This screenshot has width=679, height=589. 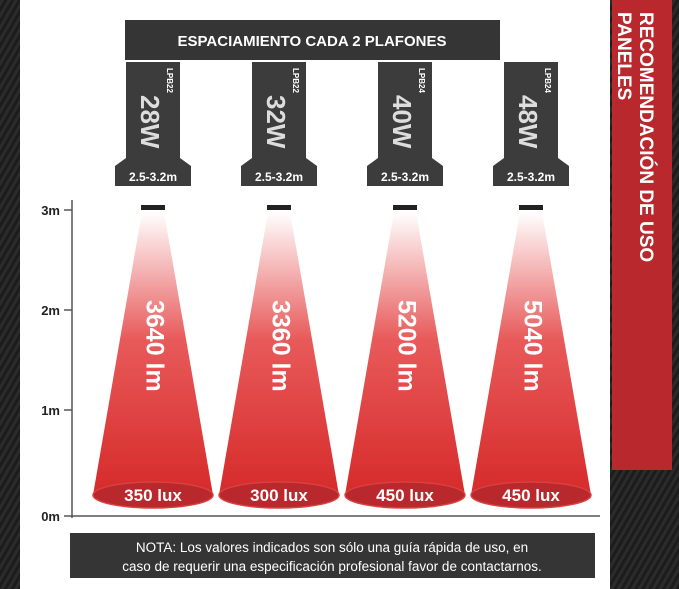 I want to click on sidebar-line1: RECOMENDACIÓN DE USO, so click(x=646, y=137).